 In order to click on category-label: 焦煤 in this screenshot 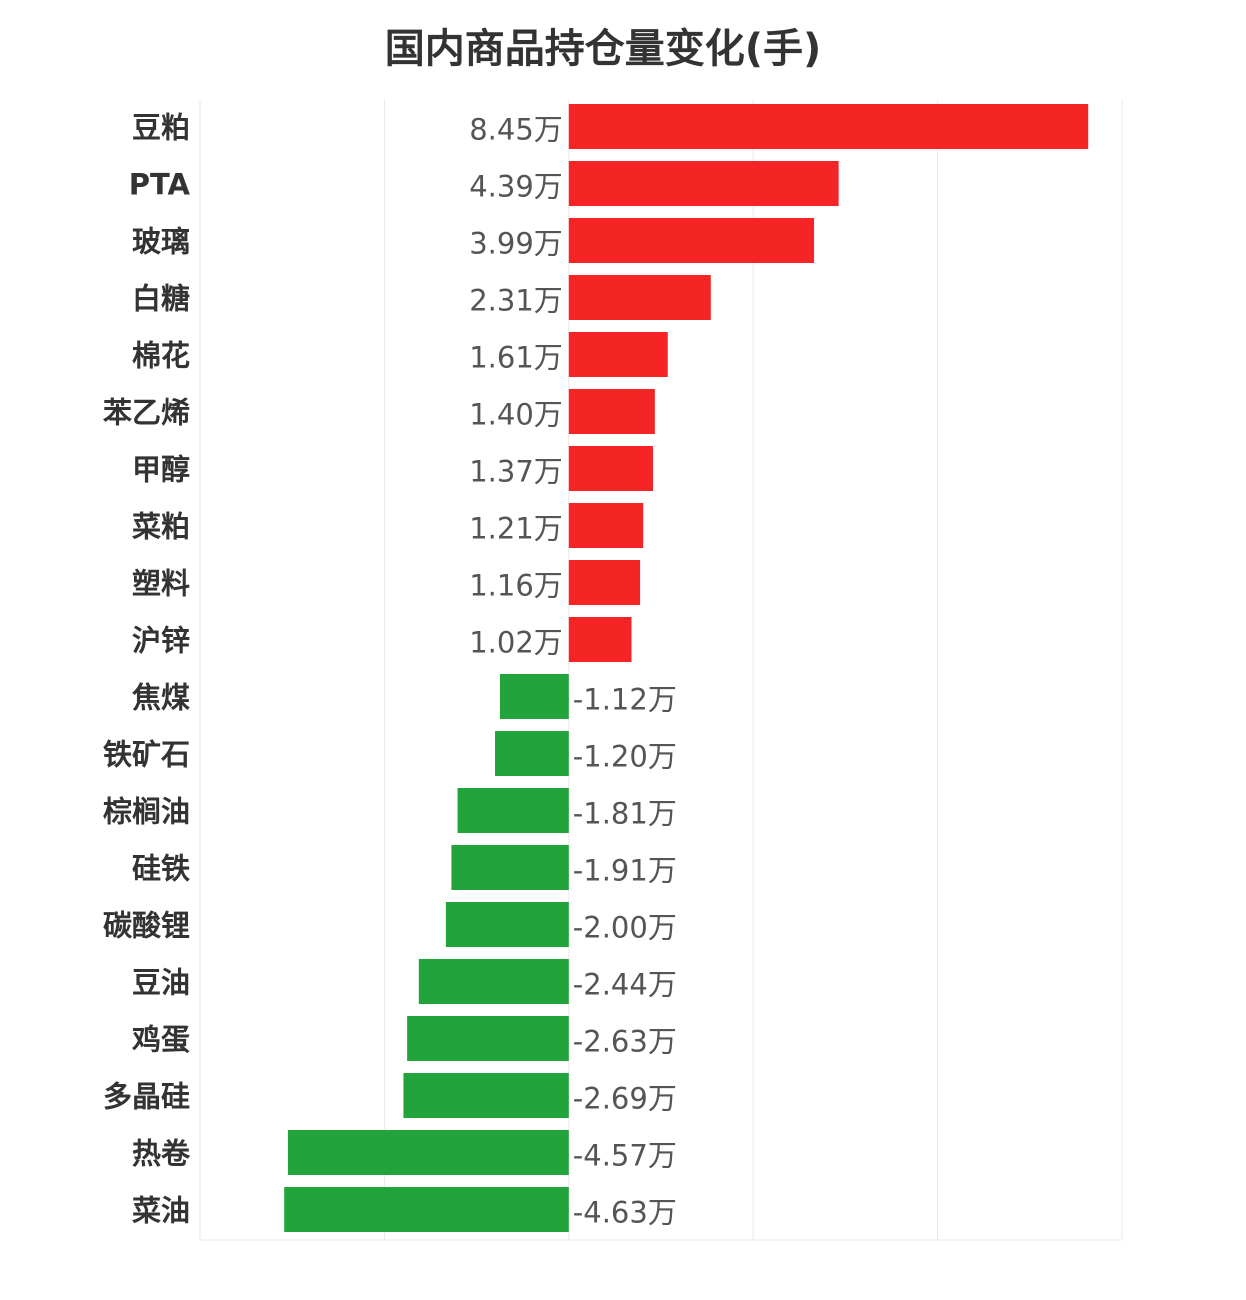, I will do `click(161, 698)`.